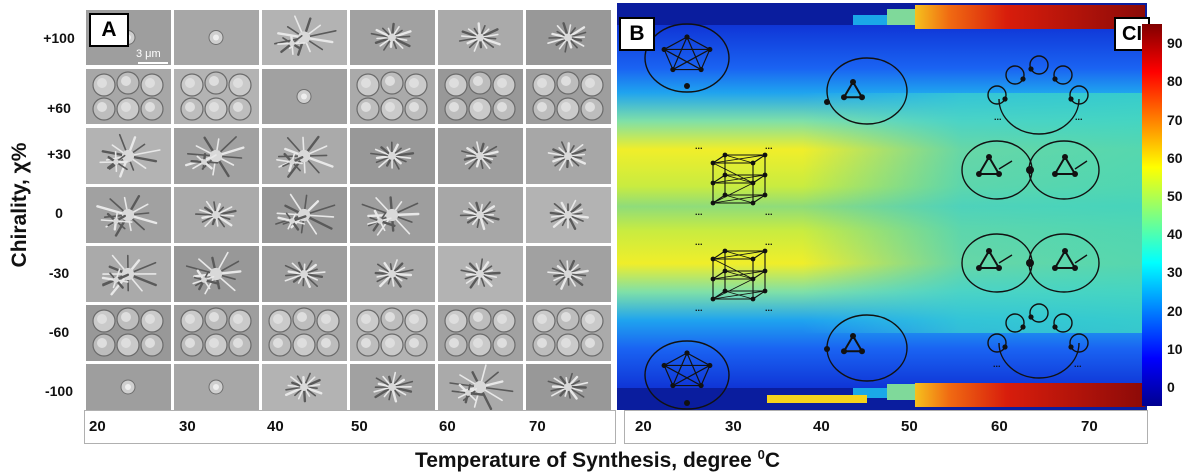 Image resolution: width=1195 pixels, height=476 pixels. What do you see at coordinates (148, 54) in the screenshot?
I see `scale-bar-label: 3 μm` at bounding box center [148, 54].